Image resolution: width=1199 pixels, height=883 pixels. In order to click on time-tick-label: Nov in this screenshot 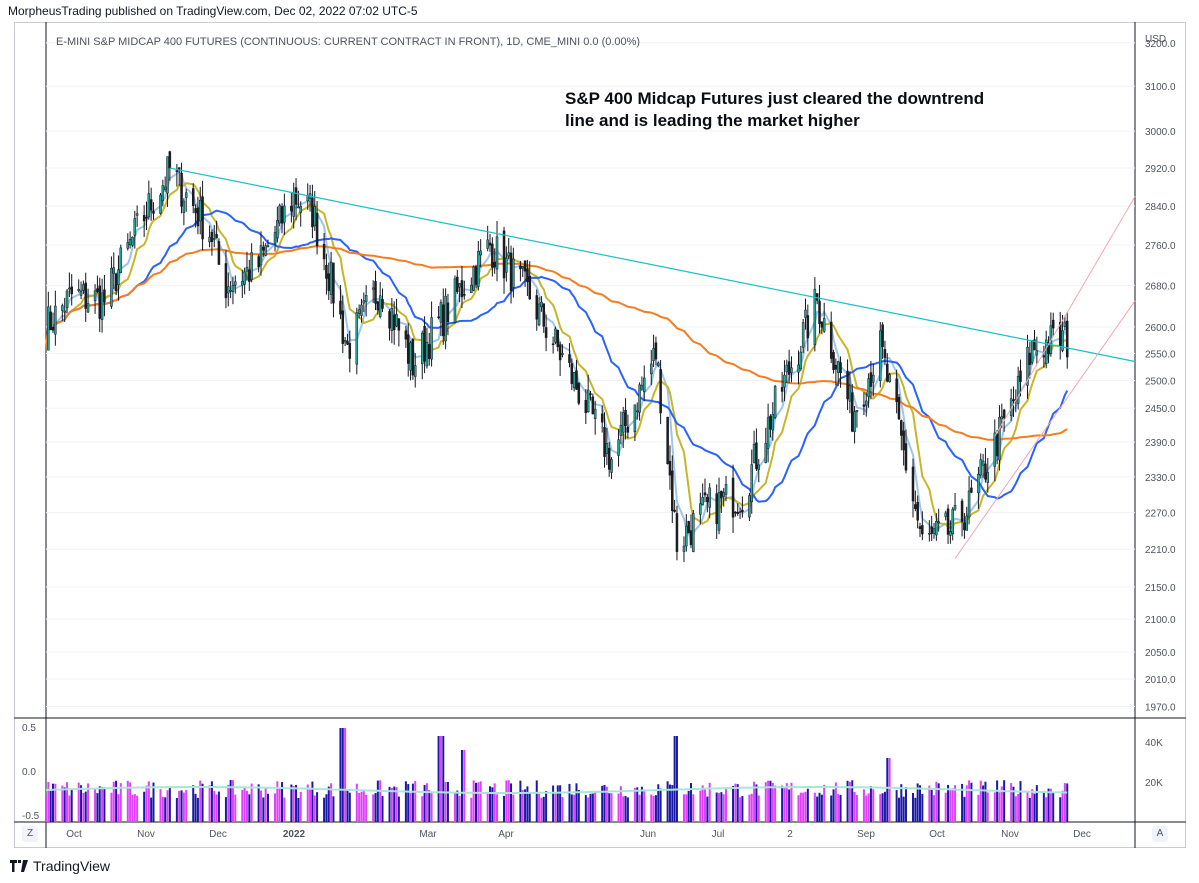, I will do `click(146, 834)`.